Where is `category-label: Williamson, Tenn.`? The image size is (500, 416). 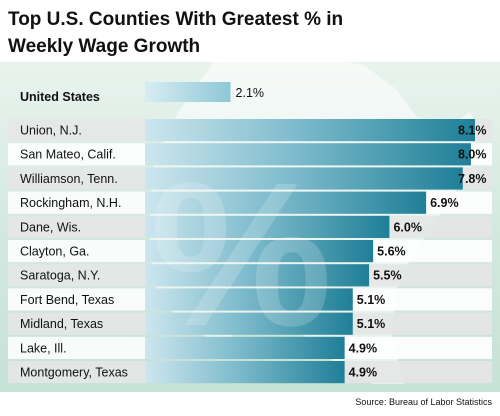
category-label: Williamson, Tenn. is located at coordinates (69, 179).